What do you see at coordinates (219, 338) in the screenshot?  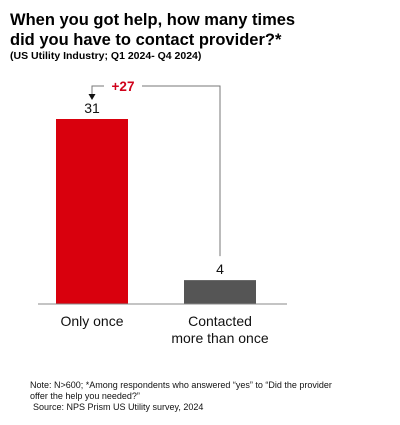 I see `category-label: more than once` at bounding box center [219, 338].